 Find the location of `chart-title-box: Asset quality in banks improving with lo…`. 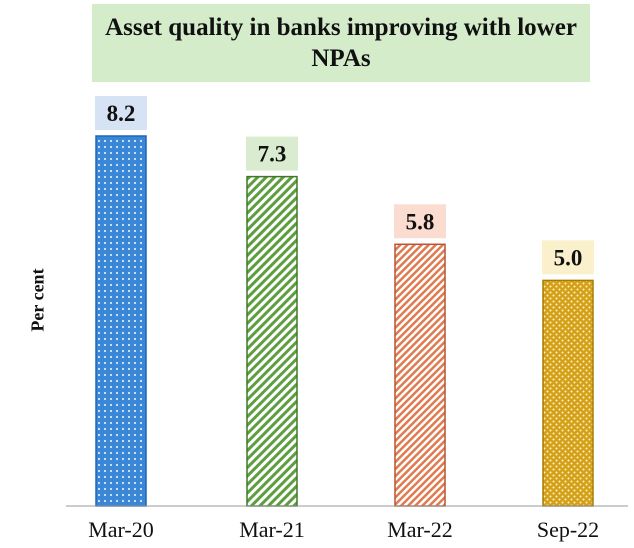

chart-title-box: Asset quality in banks improving with lo… is located at coordinates (341, 43).